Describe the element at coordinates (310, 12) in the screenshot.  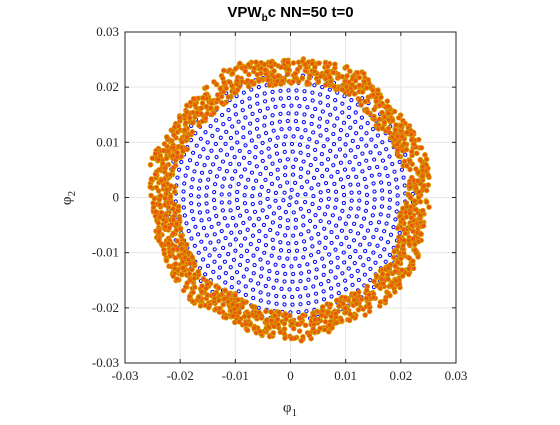
I see `title-rest: c NN=50 t=0` at that location.